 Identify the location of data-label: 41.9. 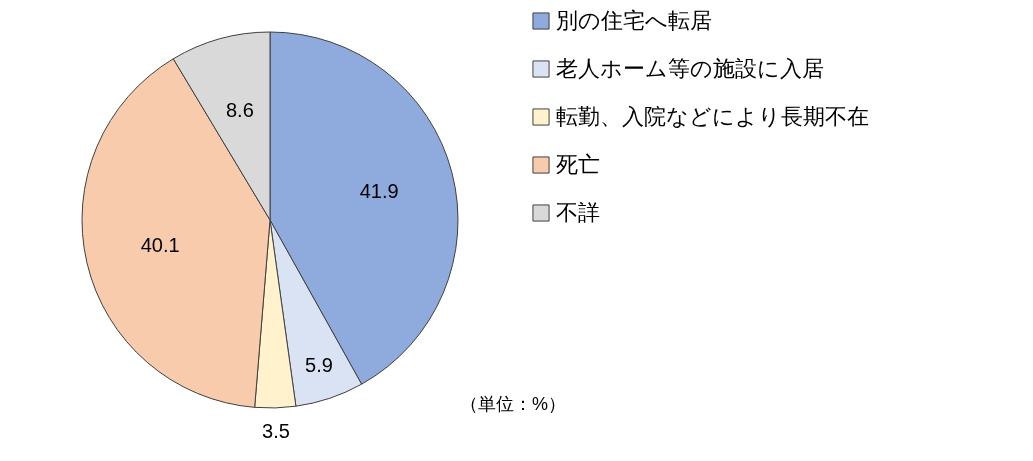
(379, 190).